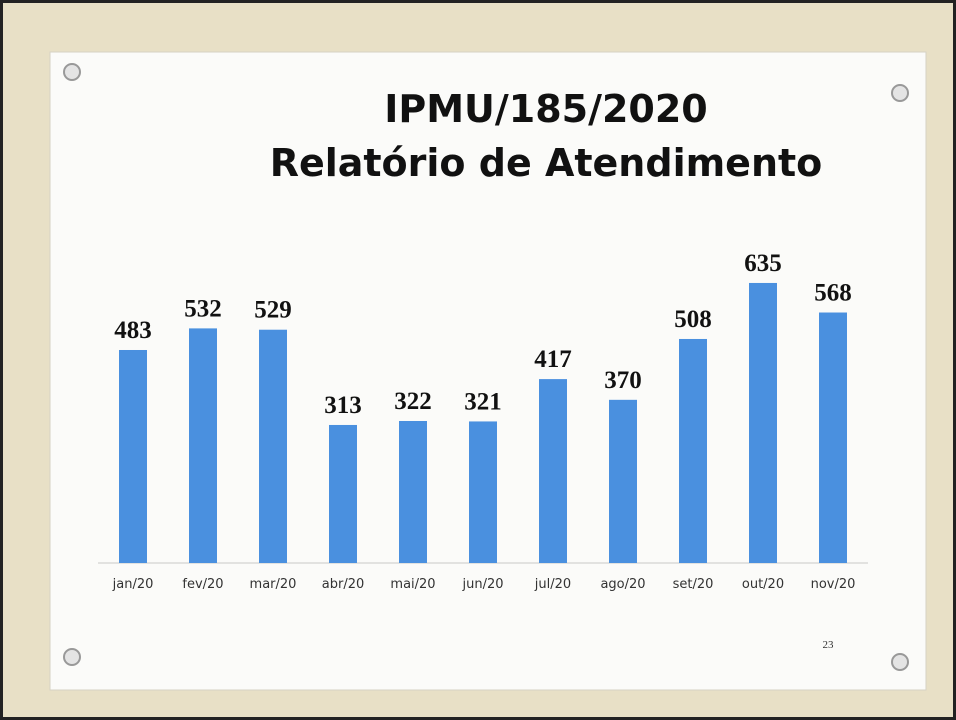 Image resolution: width=956 pixels, height=720 pixels. What do you see at coordinates (203, 308) in the screenshot?
I see `data-label: 532` at bounding box center [203, 308].